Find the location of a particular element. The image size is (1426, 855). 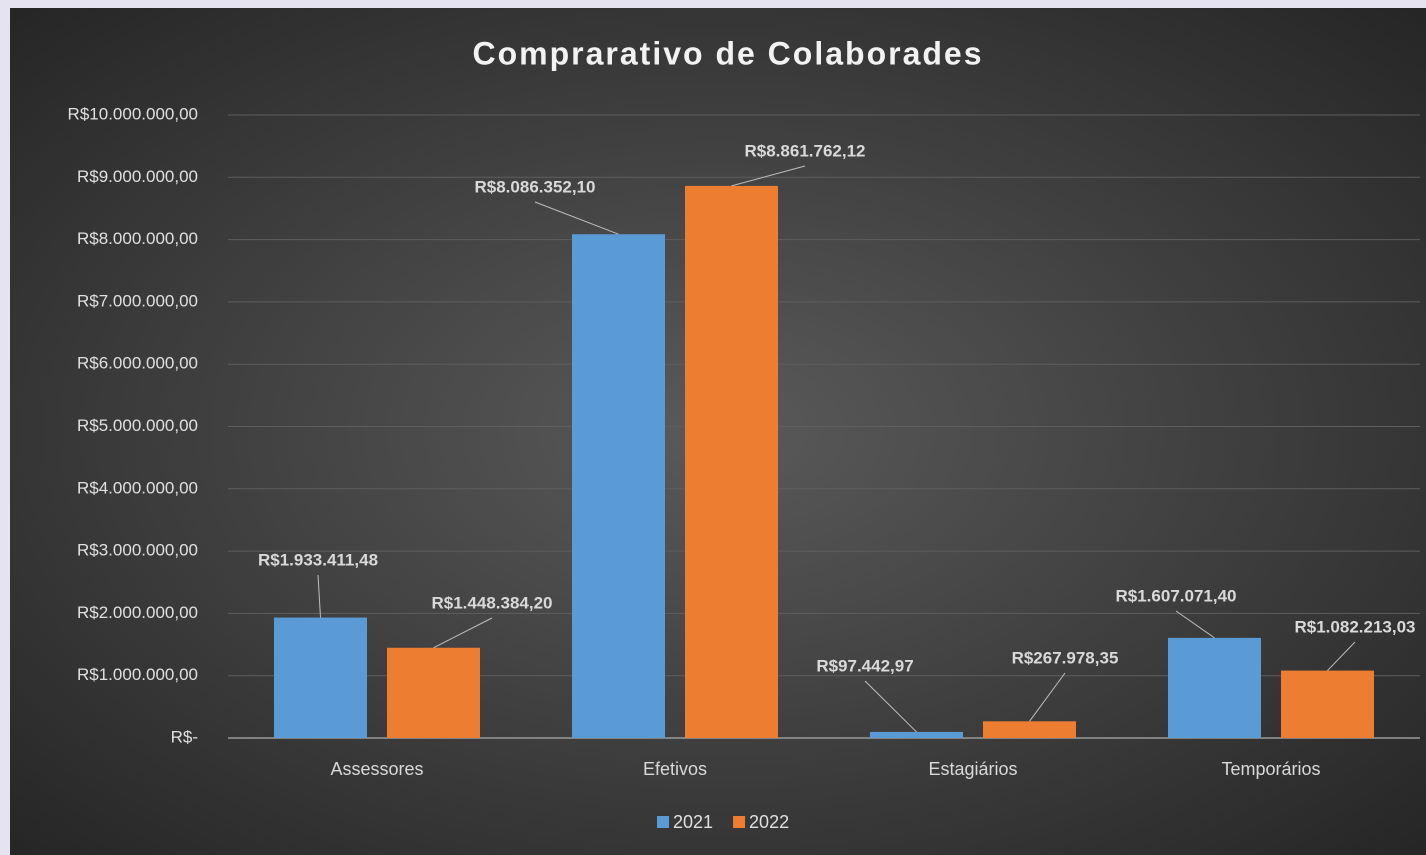

y-tick-label: R$4.000.000,00 is located at coordinates (137, 487).